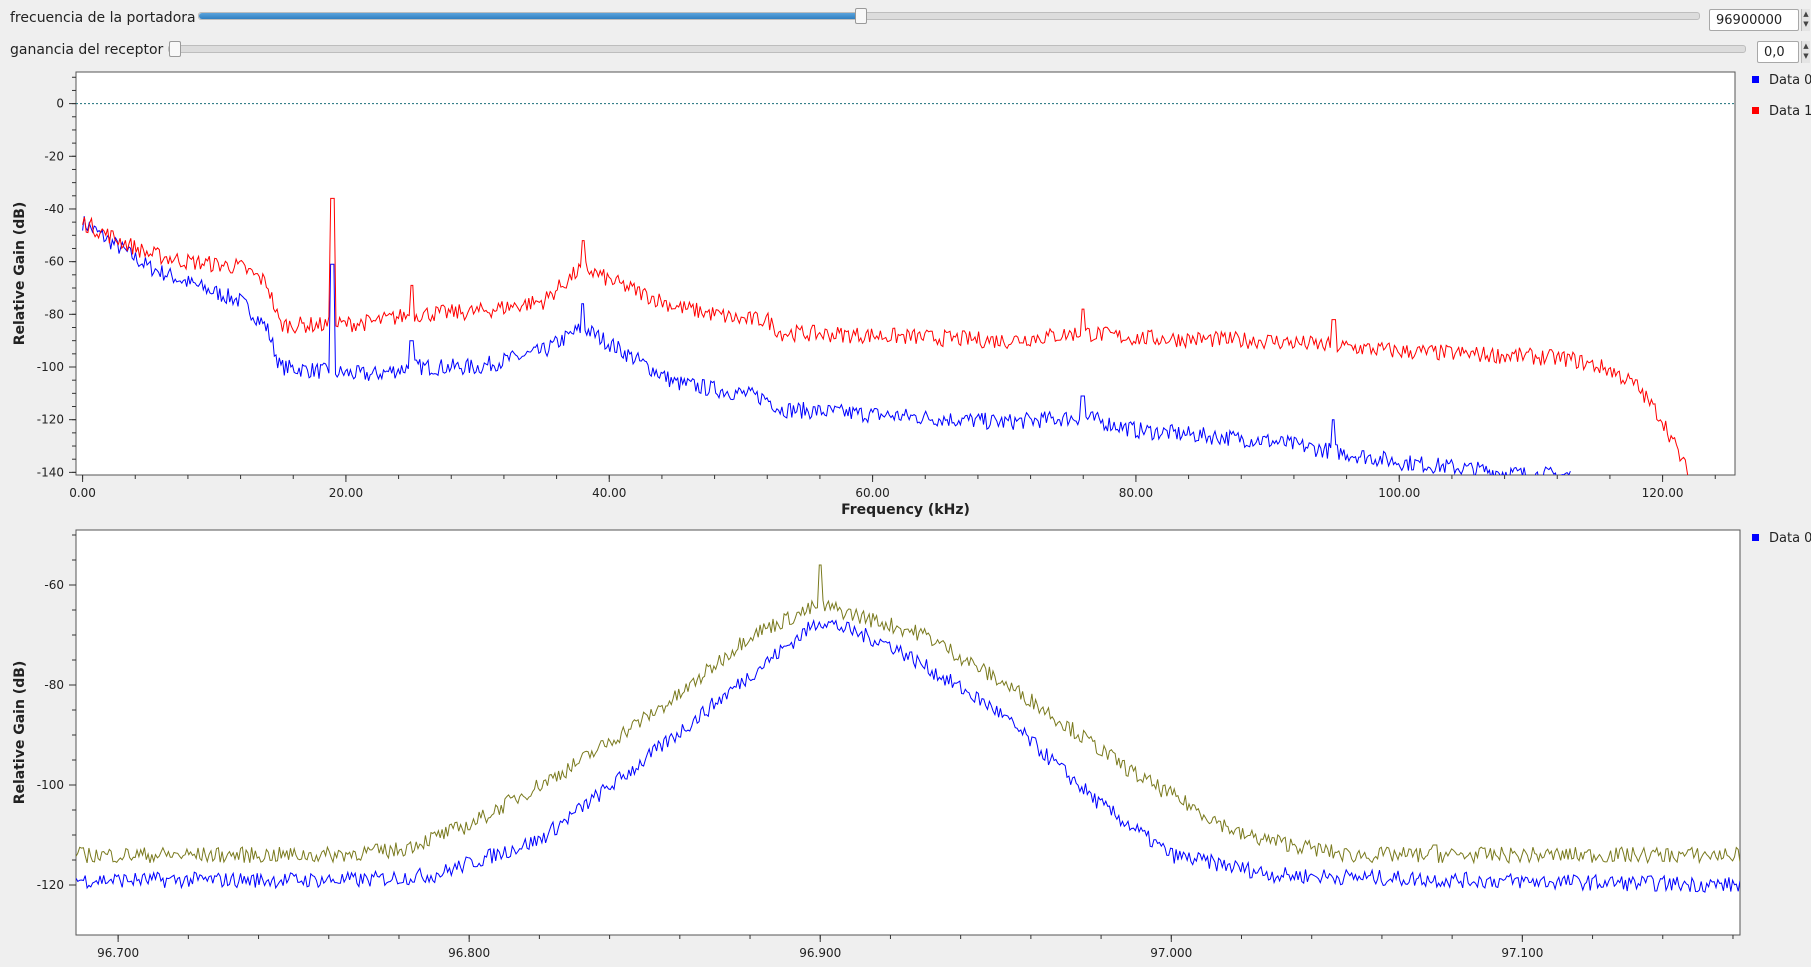 The width and height of the screenshot is (1811, 967). What do you see at coordinates (1399, 493) in the screenshot?
I see `x-tick-label: 100.00` at bounding box center [1399, 493].